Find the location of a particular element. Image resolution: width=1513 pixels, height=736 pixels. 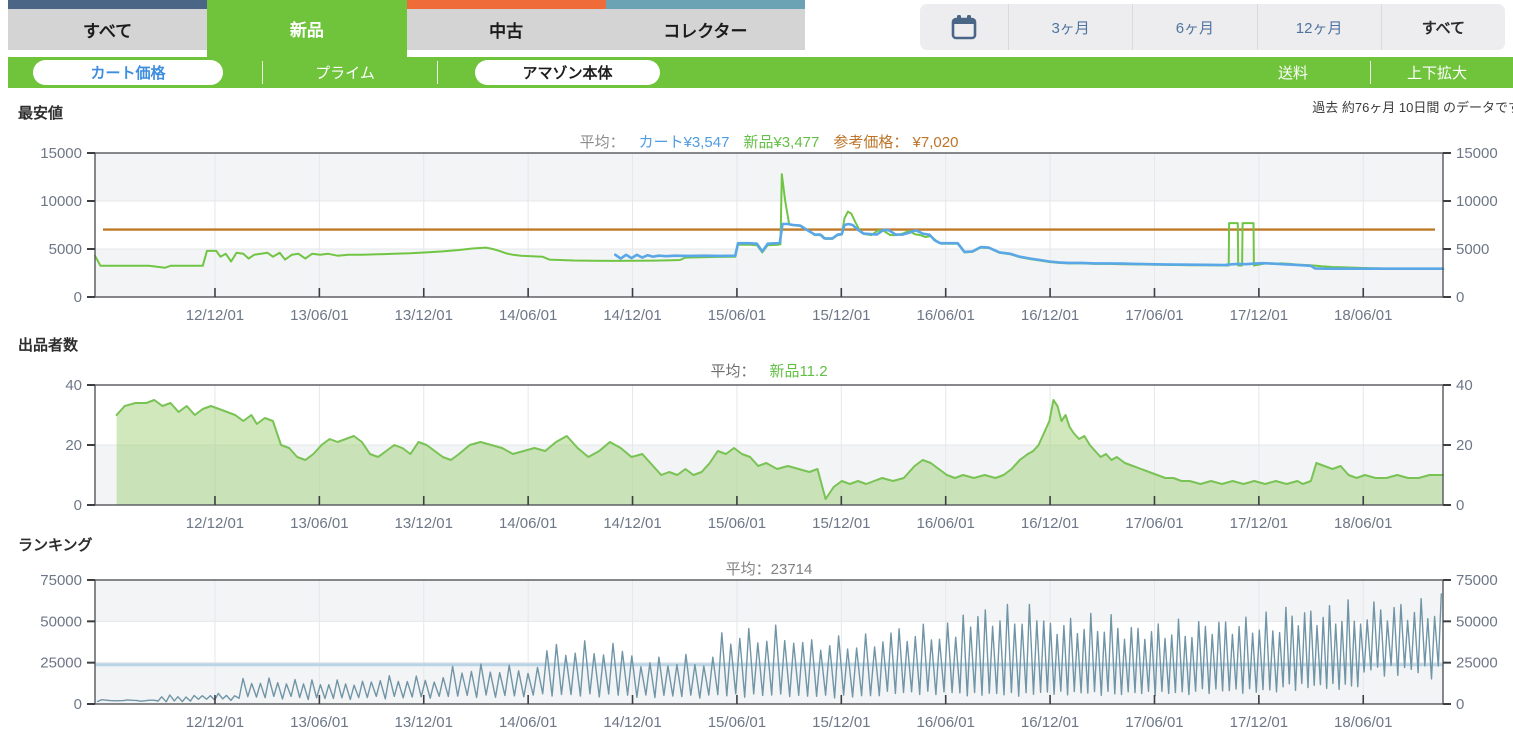

tab-collector: コレクター is located at coordinates (705, 28).